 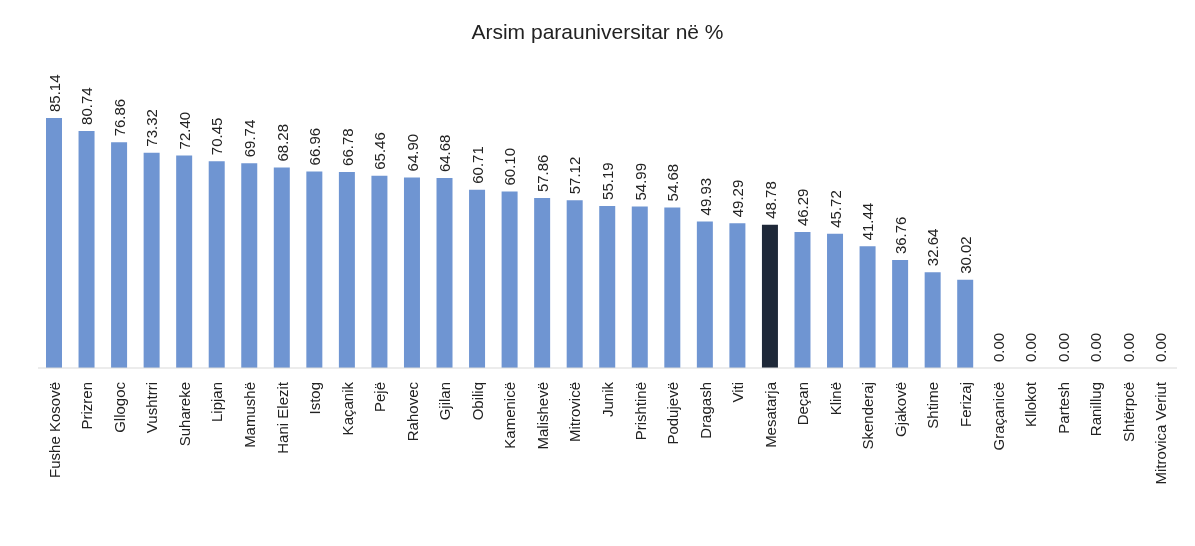 I want to click on data-label: 68.28, so click(x=282, y=142).